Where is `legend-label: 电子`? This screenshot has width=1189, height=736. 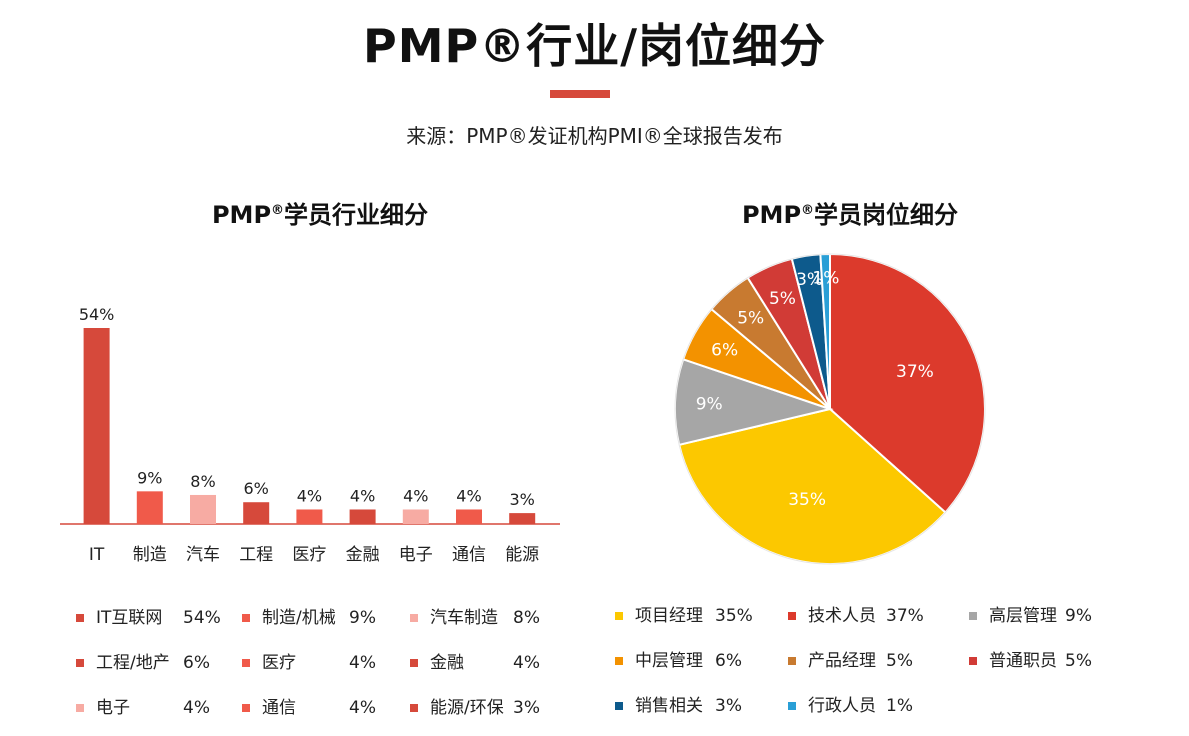
legend-label: 电子 is located at coordinates (113, 708).